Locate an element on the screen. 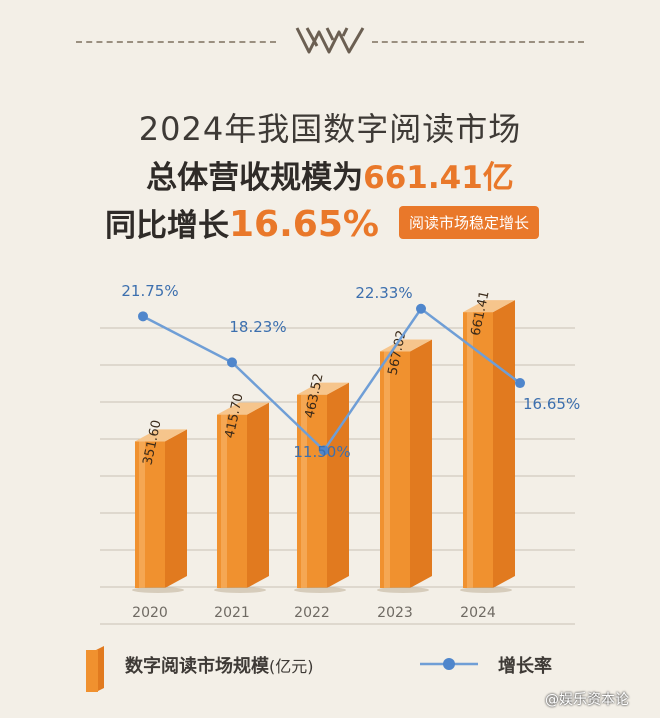 The image size is (660, 718). x-tick-label: 2023 is located at coordinates (395, 613).